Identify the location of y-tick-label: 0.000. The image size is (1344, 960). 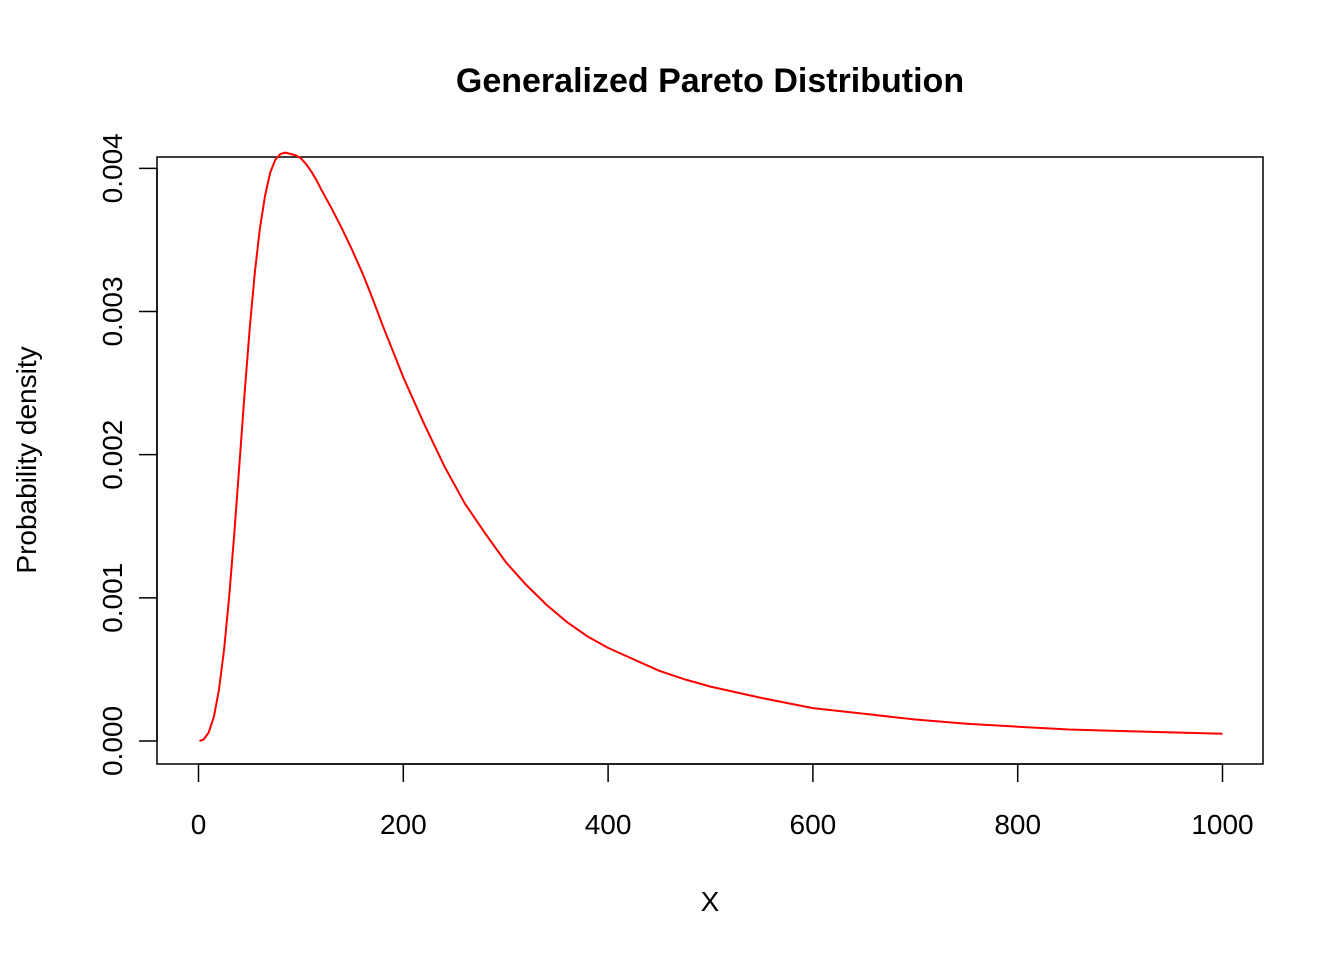
(112, 741).